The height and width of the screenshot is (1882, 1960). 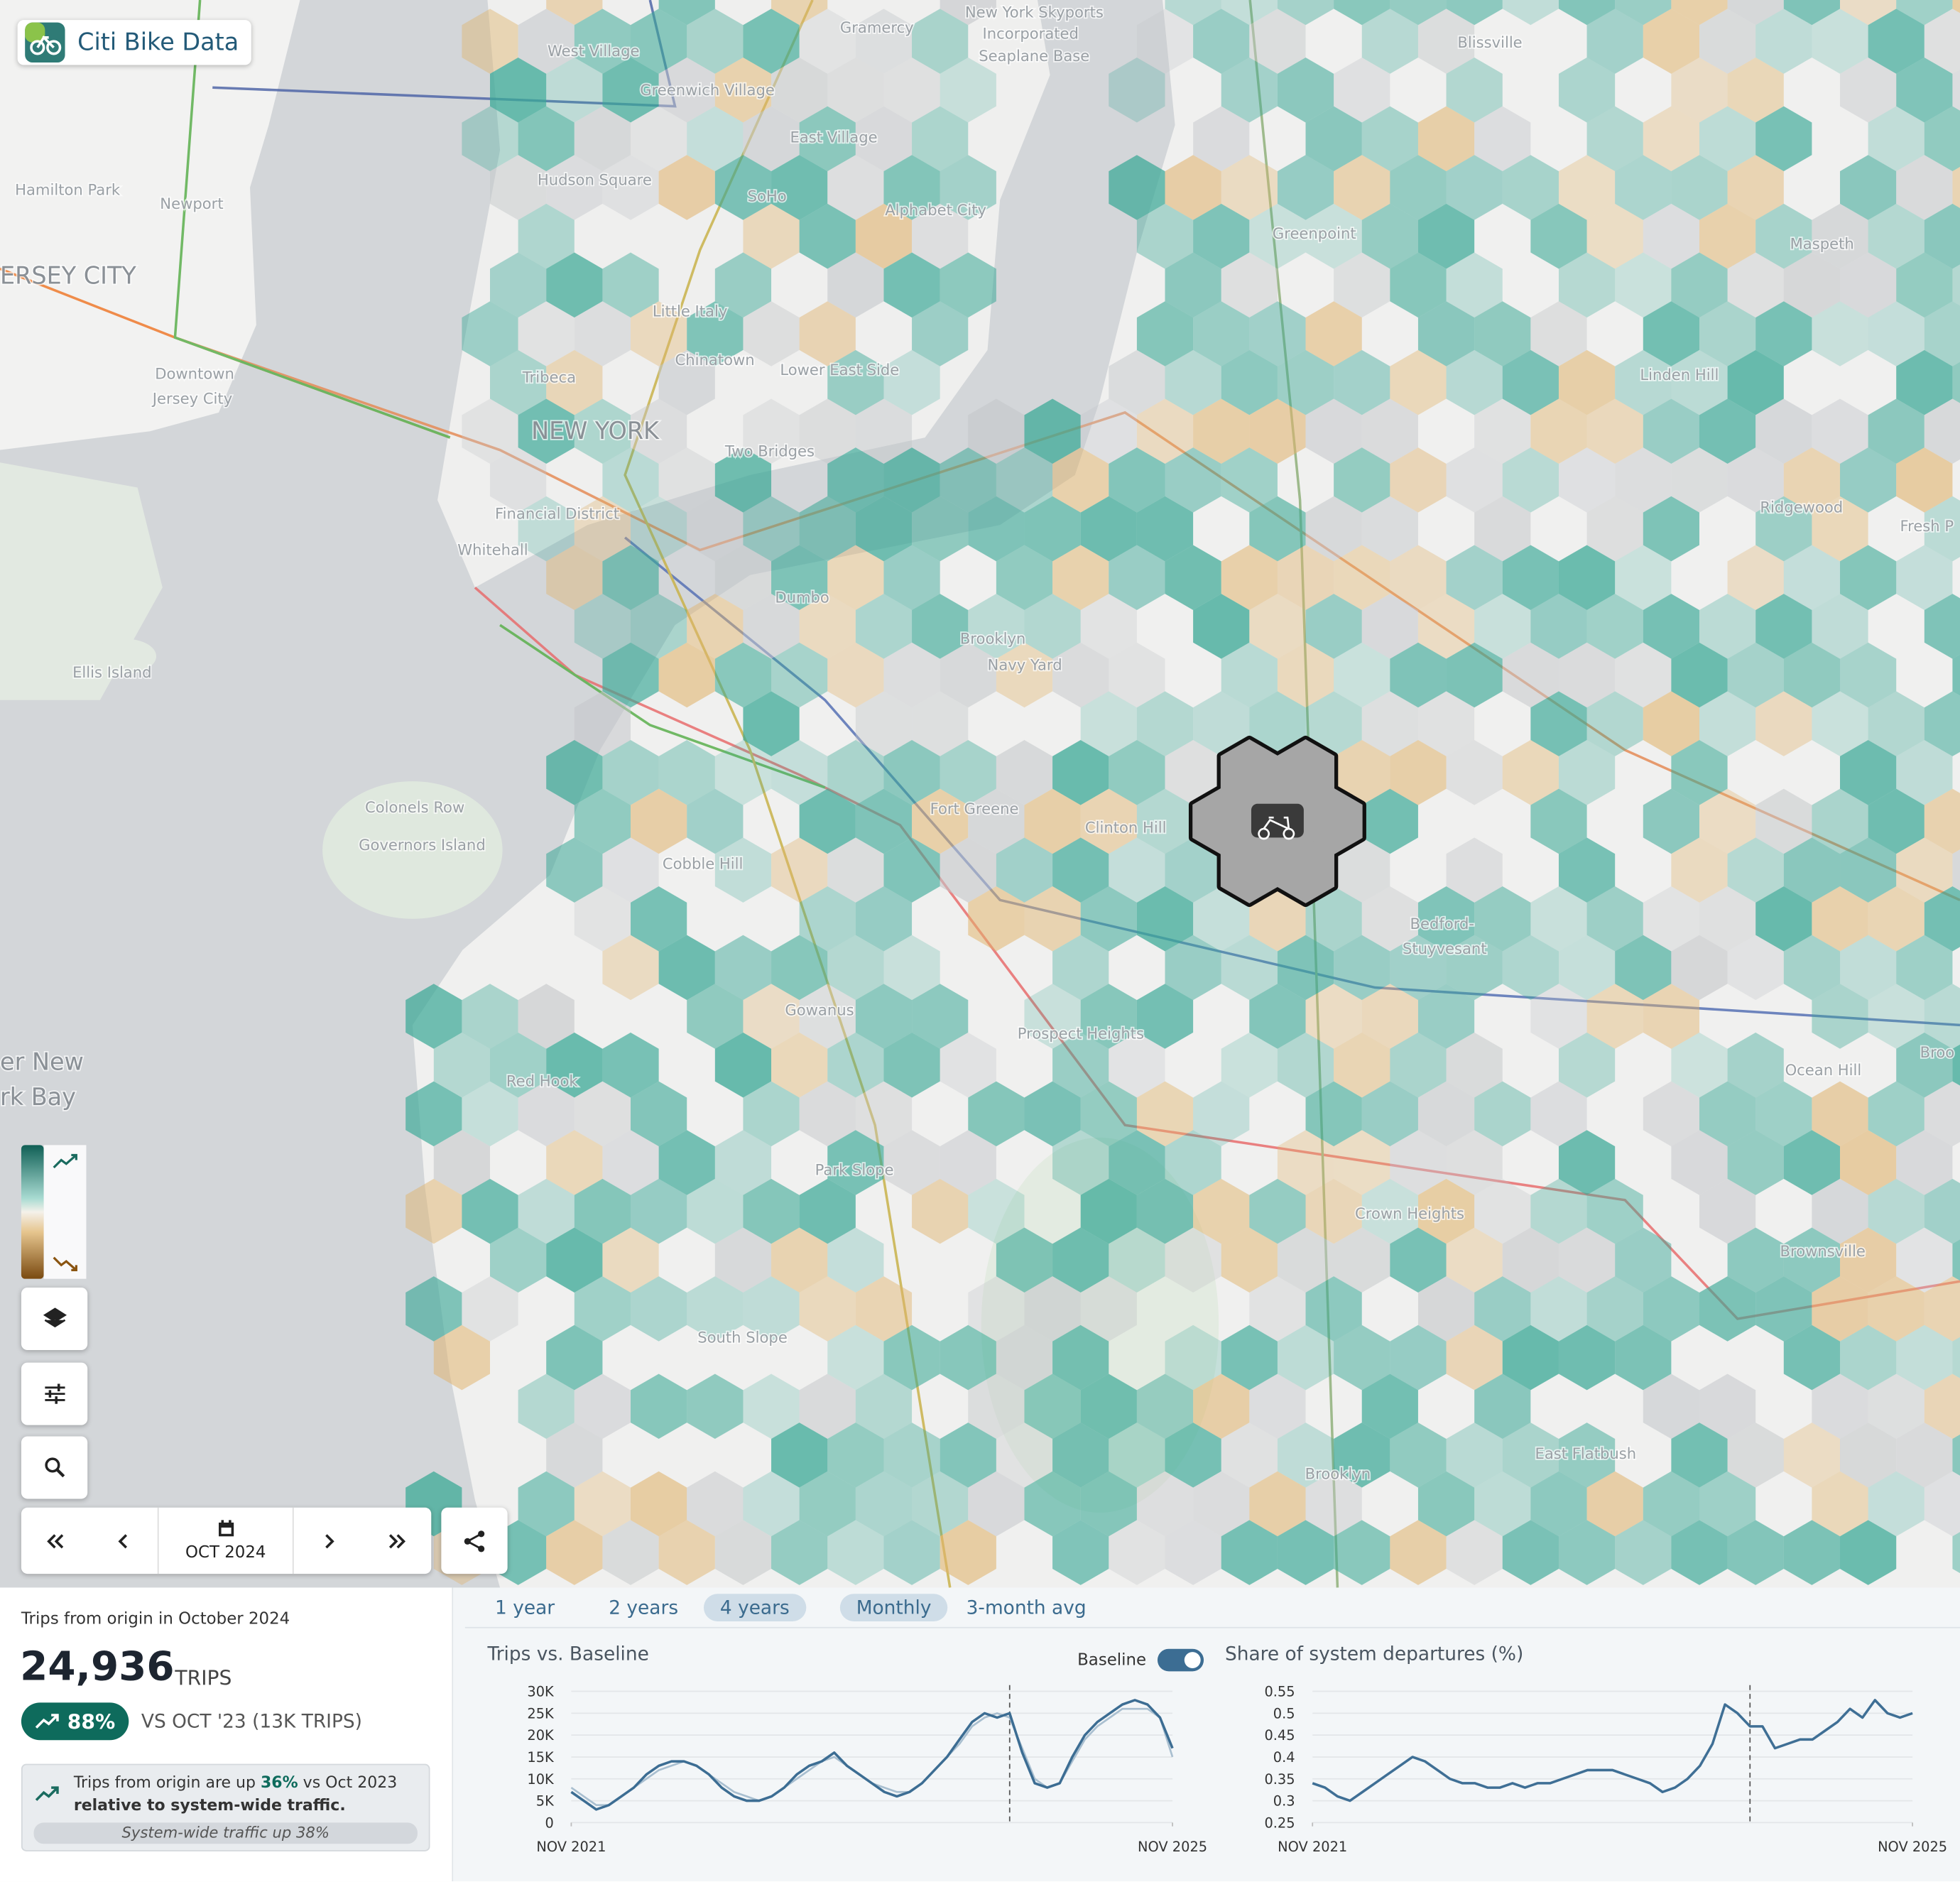 What do you see at coordinates (894, 1608) in the screenshot?
I see `range-tab: Monthly` at bounding box center [894, 1608].